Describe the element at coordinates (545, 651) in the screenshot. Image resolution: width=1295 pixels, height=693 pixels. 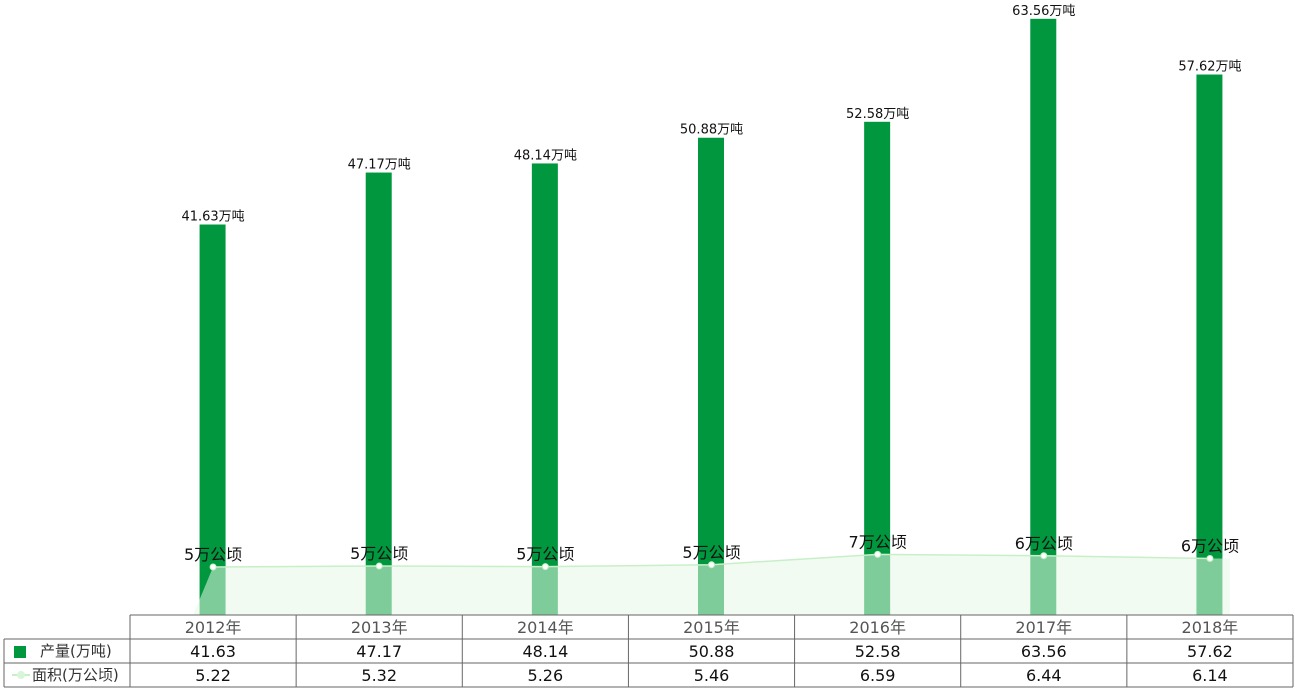
I see `table-cell: 48.14` at that location.